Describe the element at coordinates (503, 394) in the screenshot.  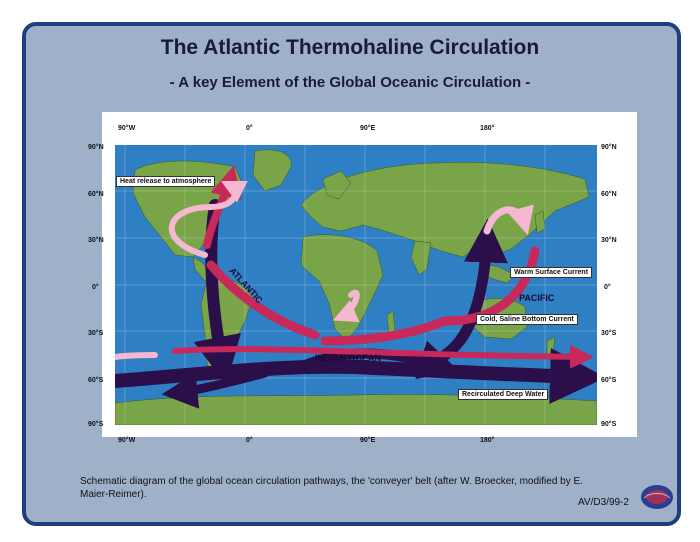
I see `annotation-recirculated: Recirculated Deep Water` at that location.